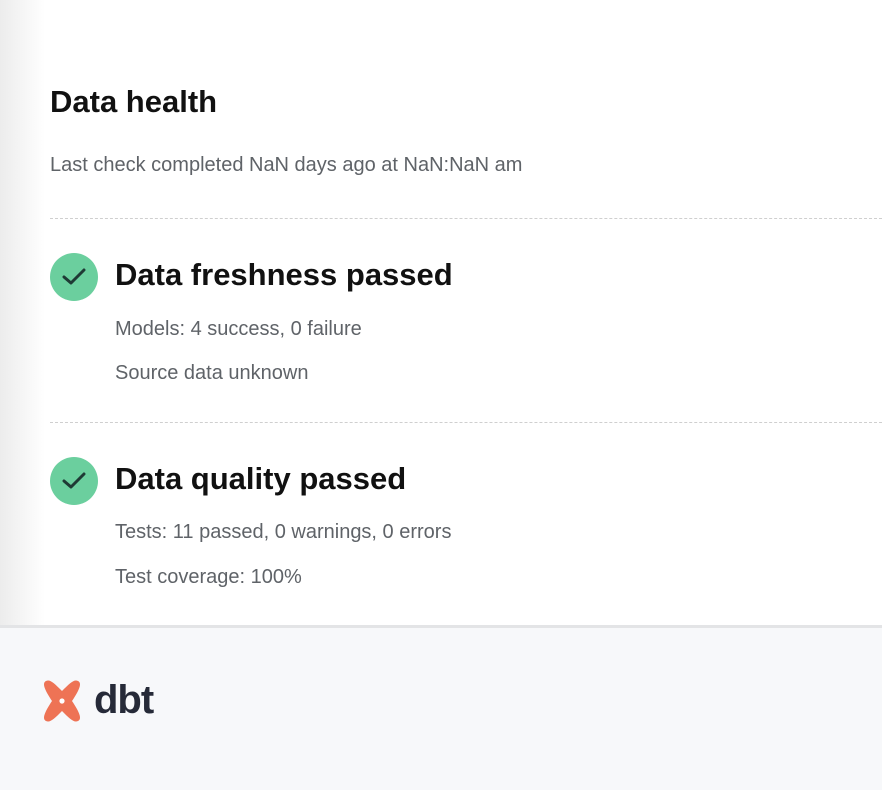 The width and height of the screenshot is (882, 790). I want to click on left-shadow, so click(22, 313).